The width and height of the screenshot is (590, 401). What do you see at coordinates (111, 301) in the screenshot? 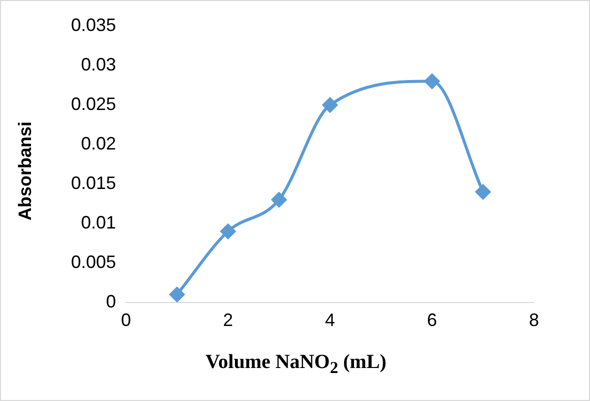
I see `y-tick-label: 0` at bounding box center [111, 301].